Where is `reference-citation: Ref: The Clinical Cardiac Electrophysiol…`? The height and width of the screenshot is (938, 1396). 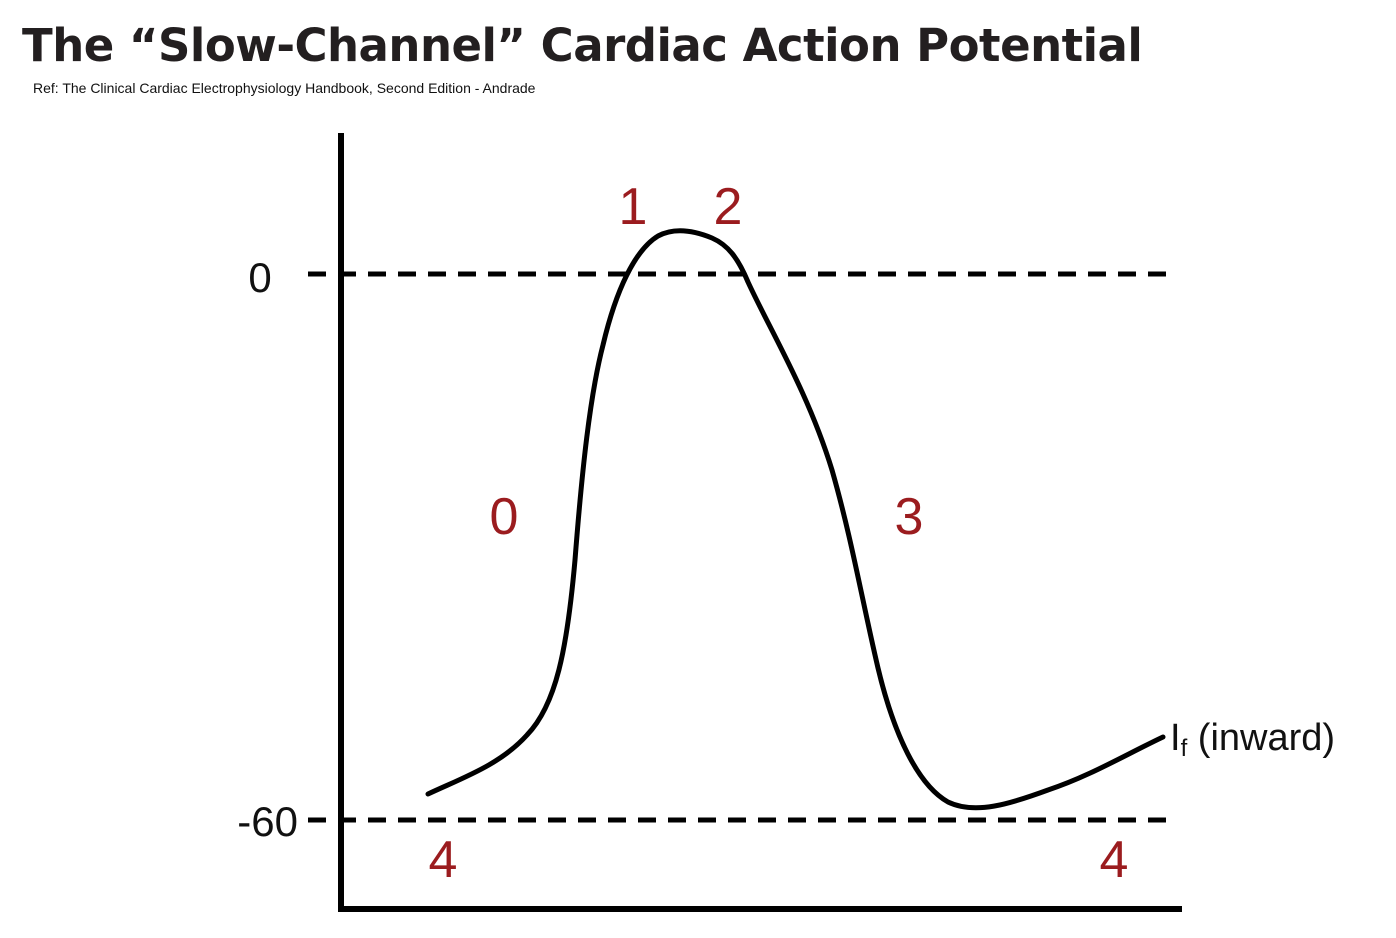
reference-citation: Ref: The Clinical Cardiac Electrophysiol… is located at coordinates (284, 88).